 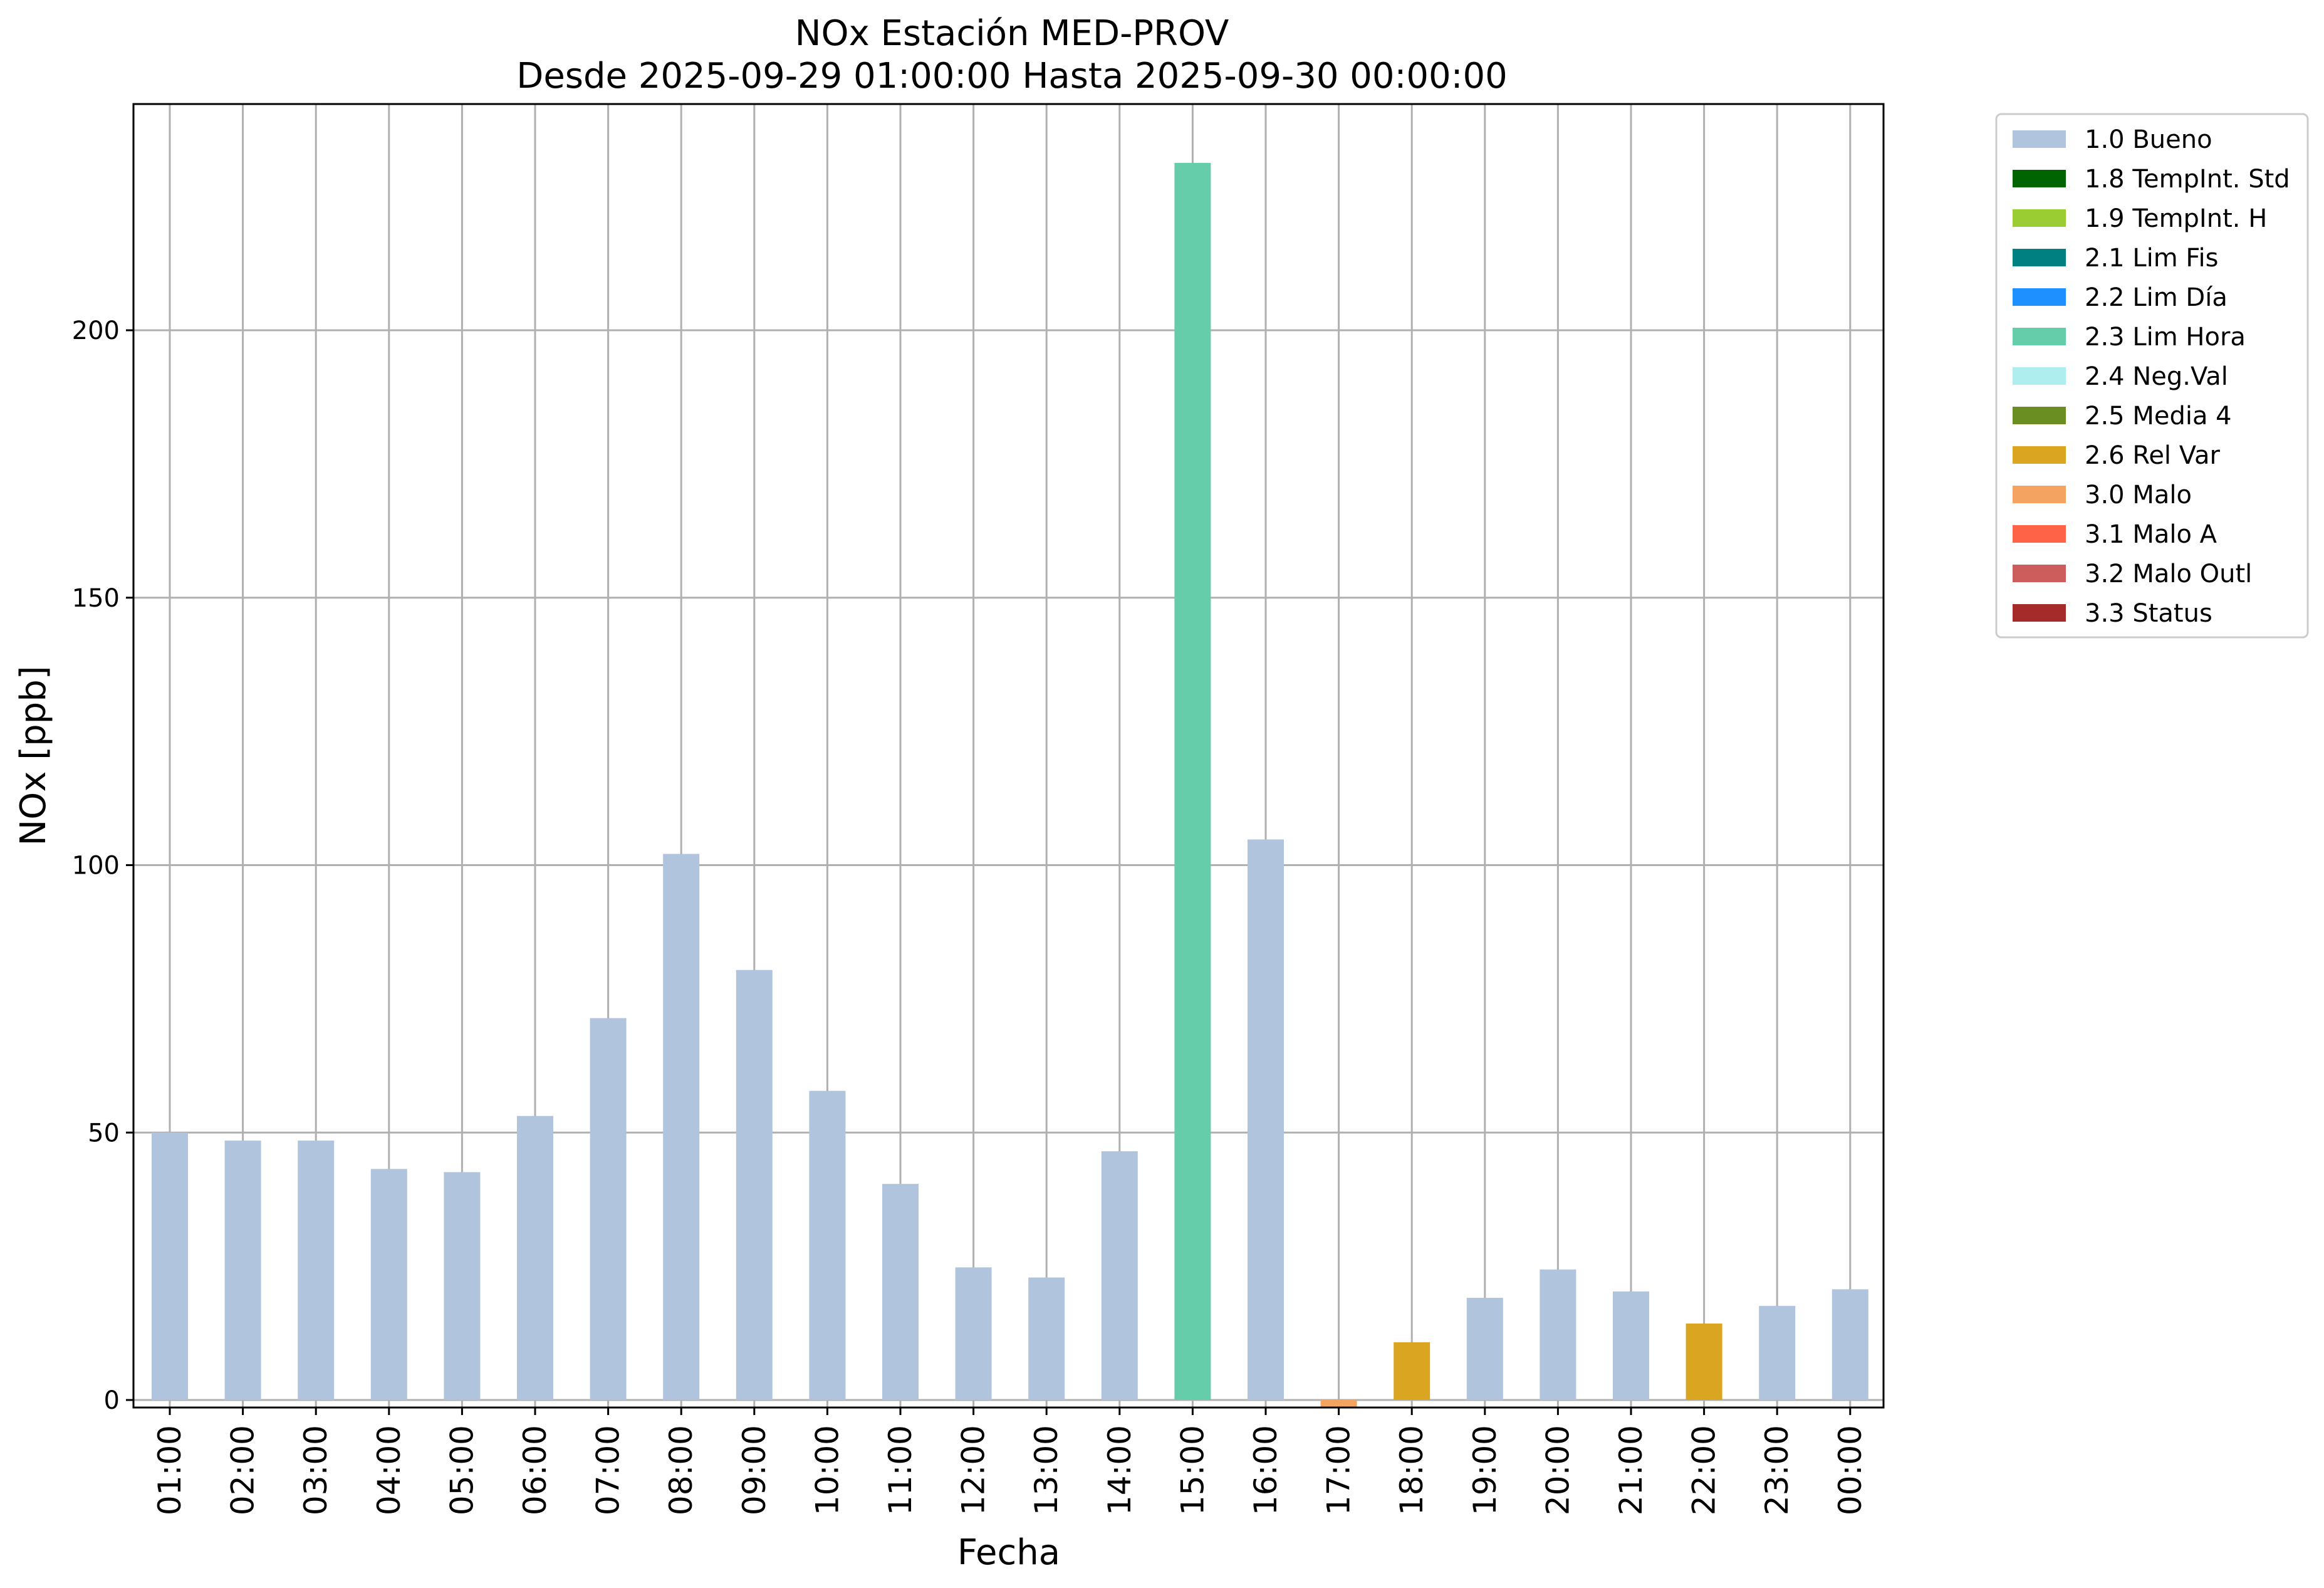 I want to click on legend-label: 3.0 Malo, so click(x=2138, y=495).